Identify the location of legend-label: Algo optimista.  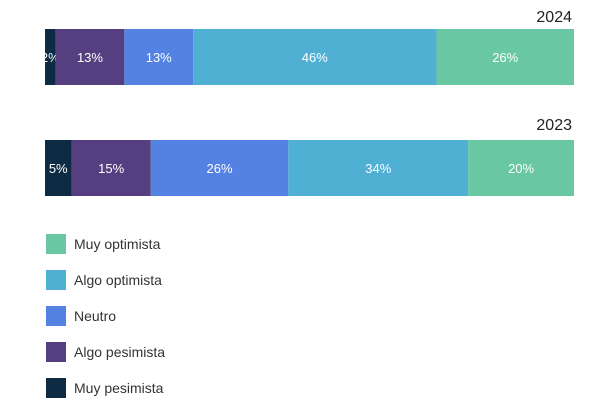
(118, 280).